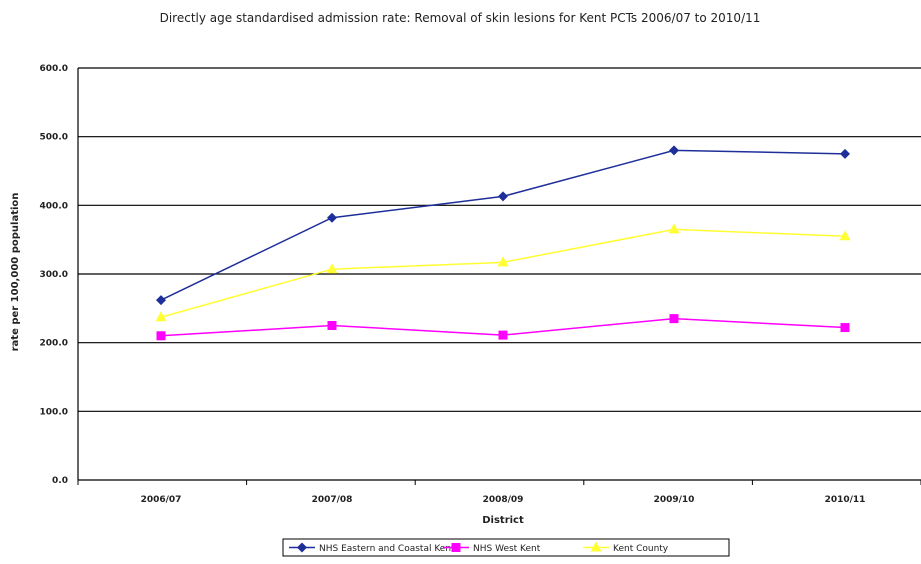 Image resolution: width=921 pixels, height=564 pixels. I want to click on x-tick-label: 2007/08, so click(332, 500).